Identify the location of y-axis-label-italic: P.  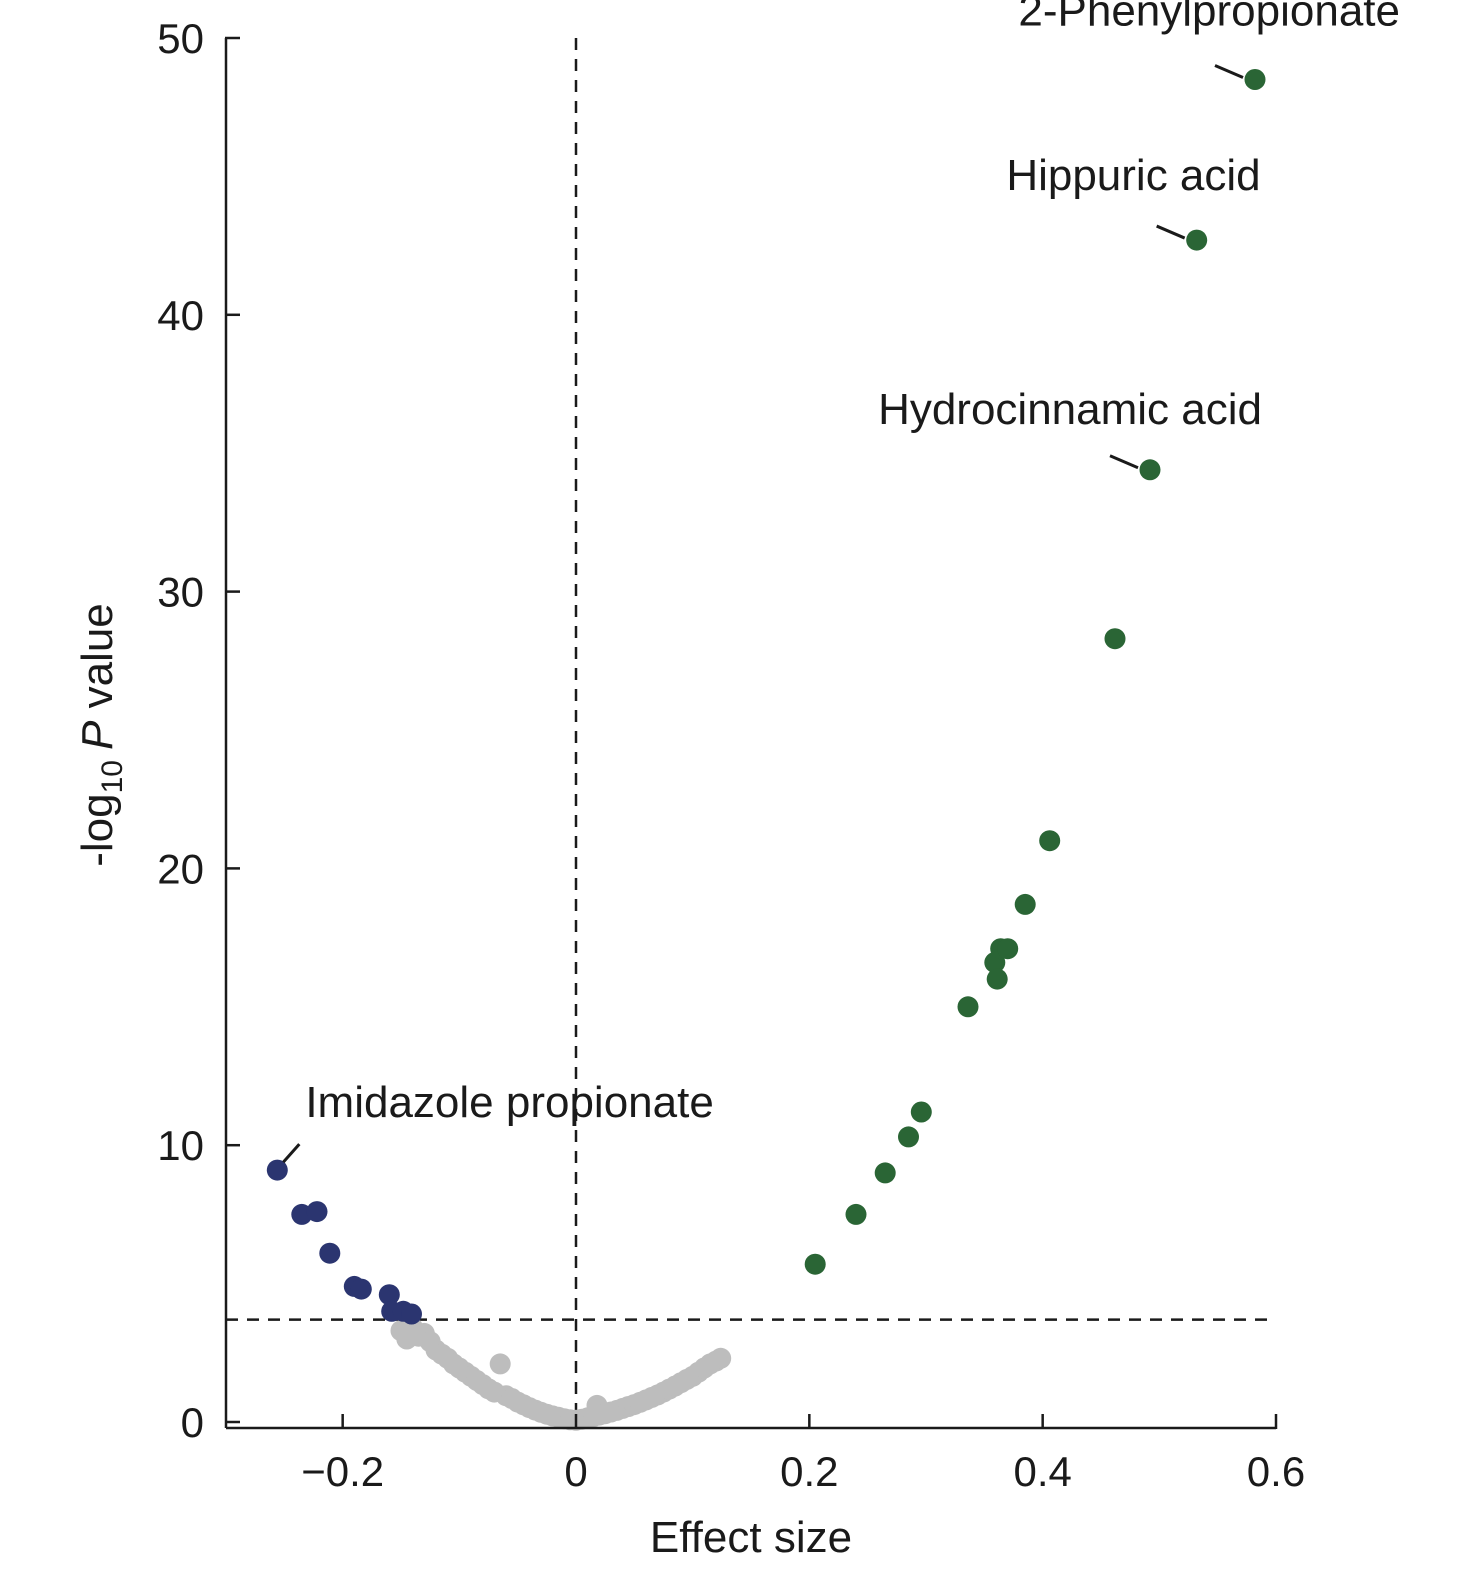
(97, 735).